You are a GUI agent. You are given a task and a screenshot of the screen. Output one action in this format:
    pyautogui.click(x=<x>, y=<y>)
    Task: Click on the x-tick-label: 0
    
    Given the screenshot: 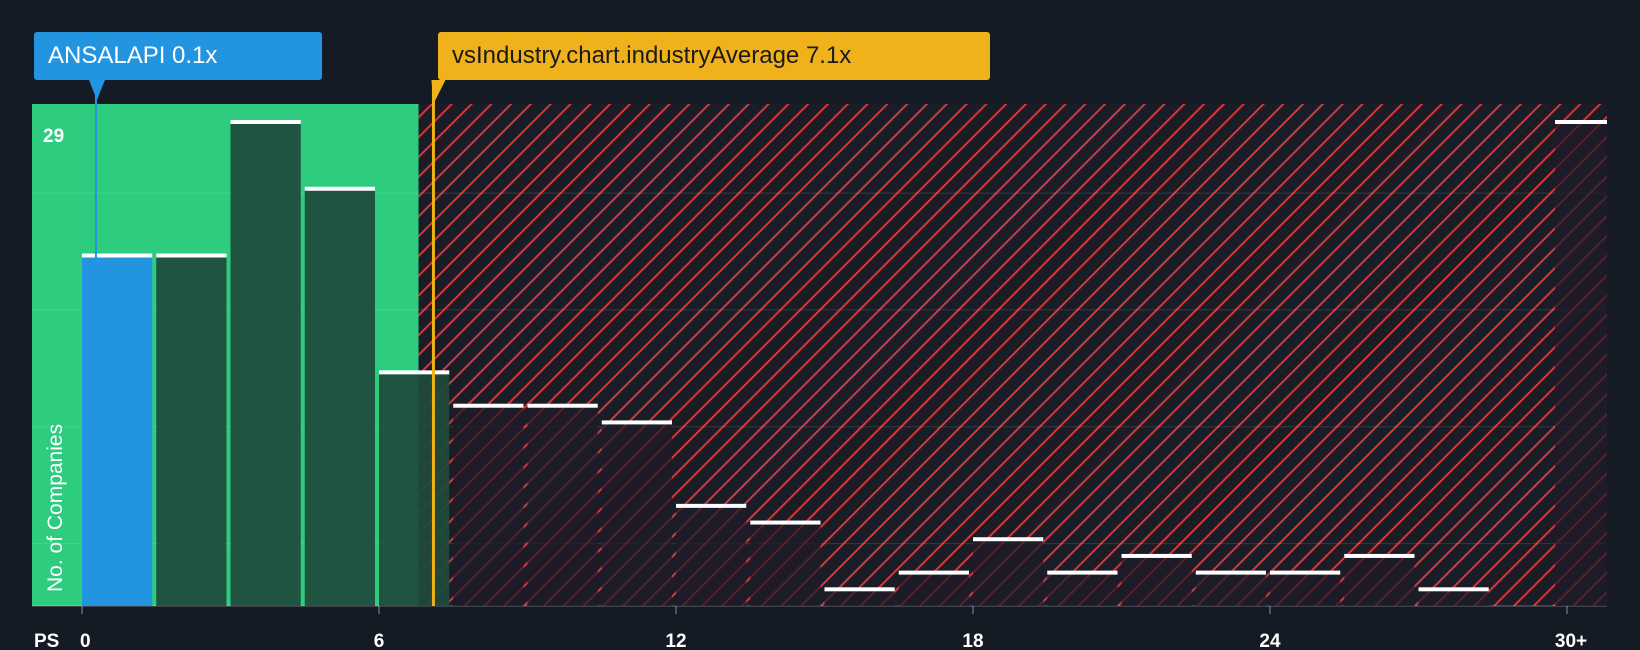 What is the action you would take?
    pyautogui.click(x=85, y=640)
    